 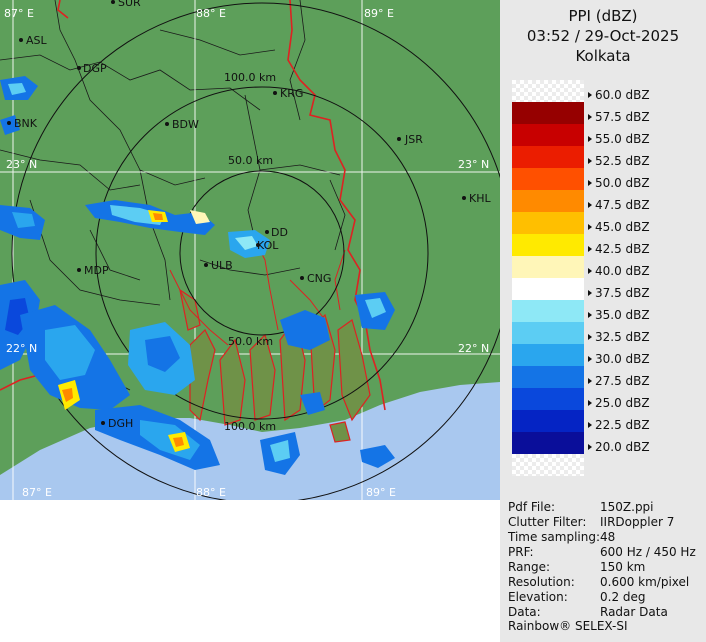 I want to click on info-key: Data:, so click(x=524, y=612).